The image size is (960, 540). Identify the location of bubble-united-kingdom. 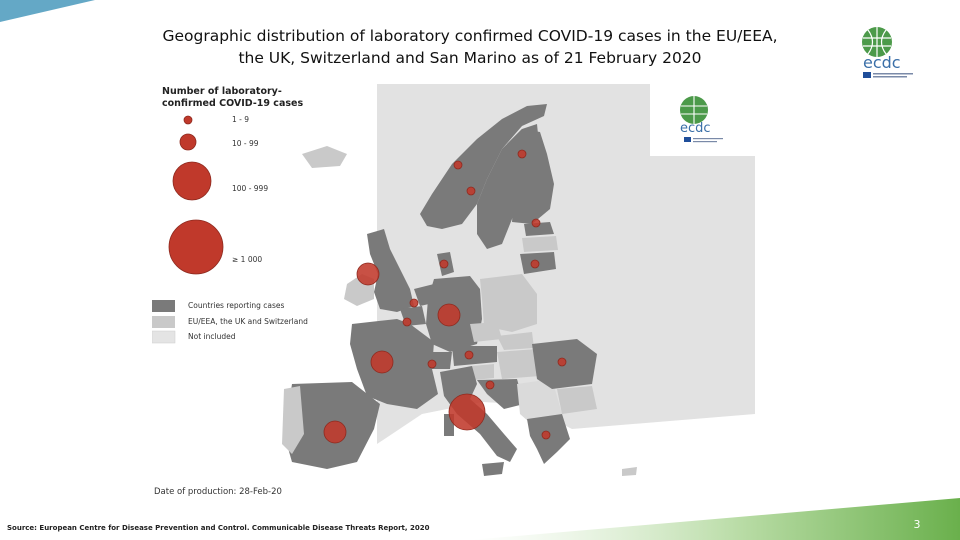
(368, 274).